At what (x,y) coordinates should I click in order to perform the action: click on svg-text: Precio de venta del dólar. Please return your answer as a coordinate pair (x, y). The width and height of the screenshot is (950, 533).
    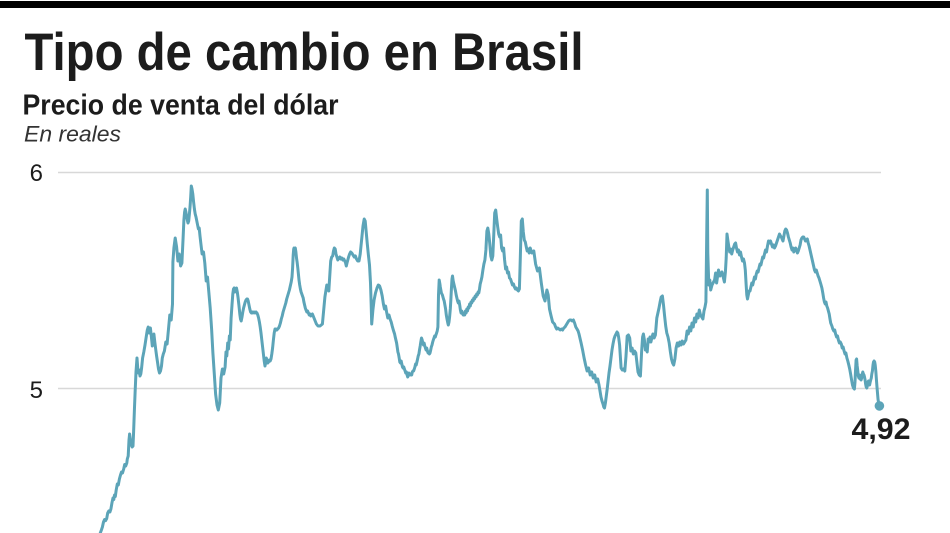
    Looking at the image, I should click on (181, 106).